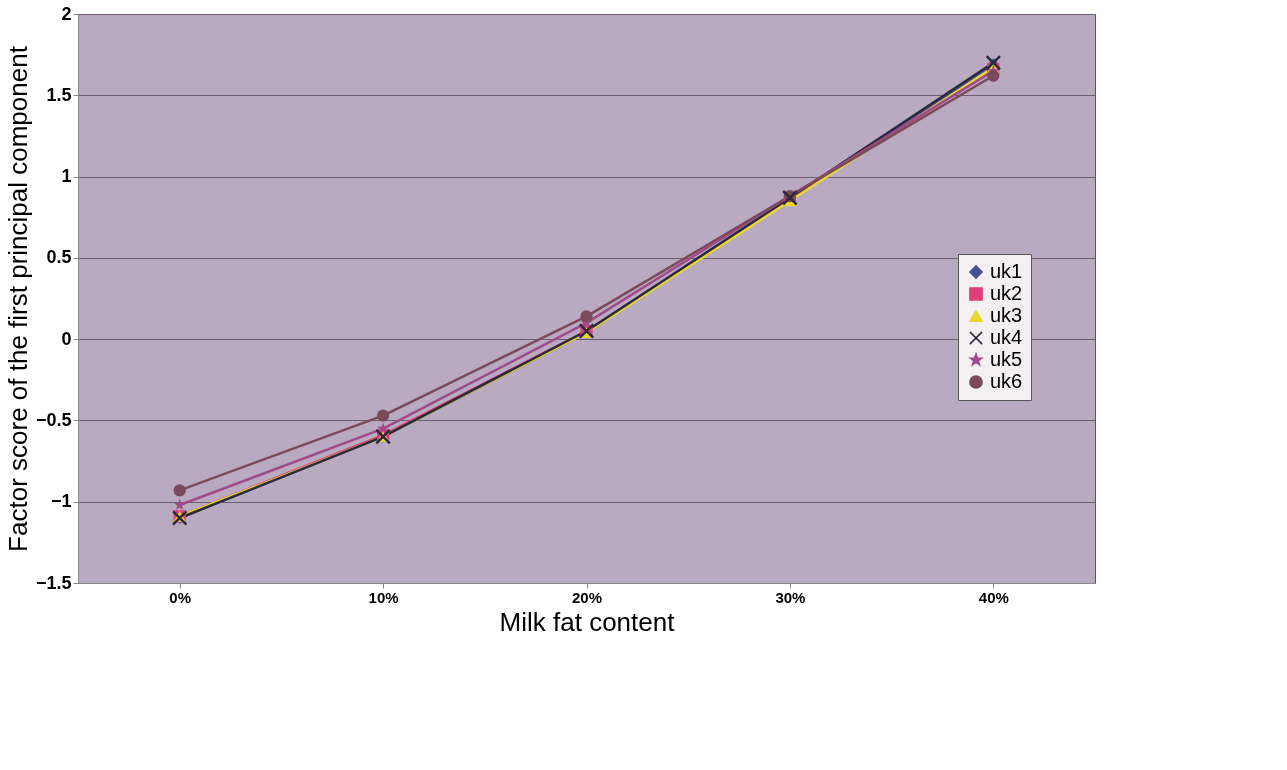 Image resolution: width=1287 pixels, height=770 pixels. What do you see at coordinates (53, 582) in the screenshot?
I see `y-tick-label: −1.5` at bounding box center [53, 582].